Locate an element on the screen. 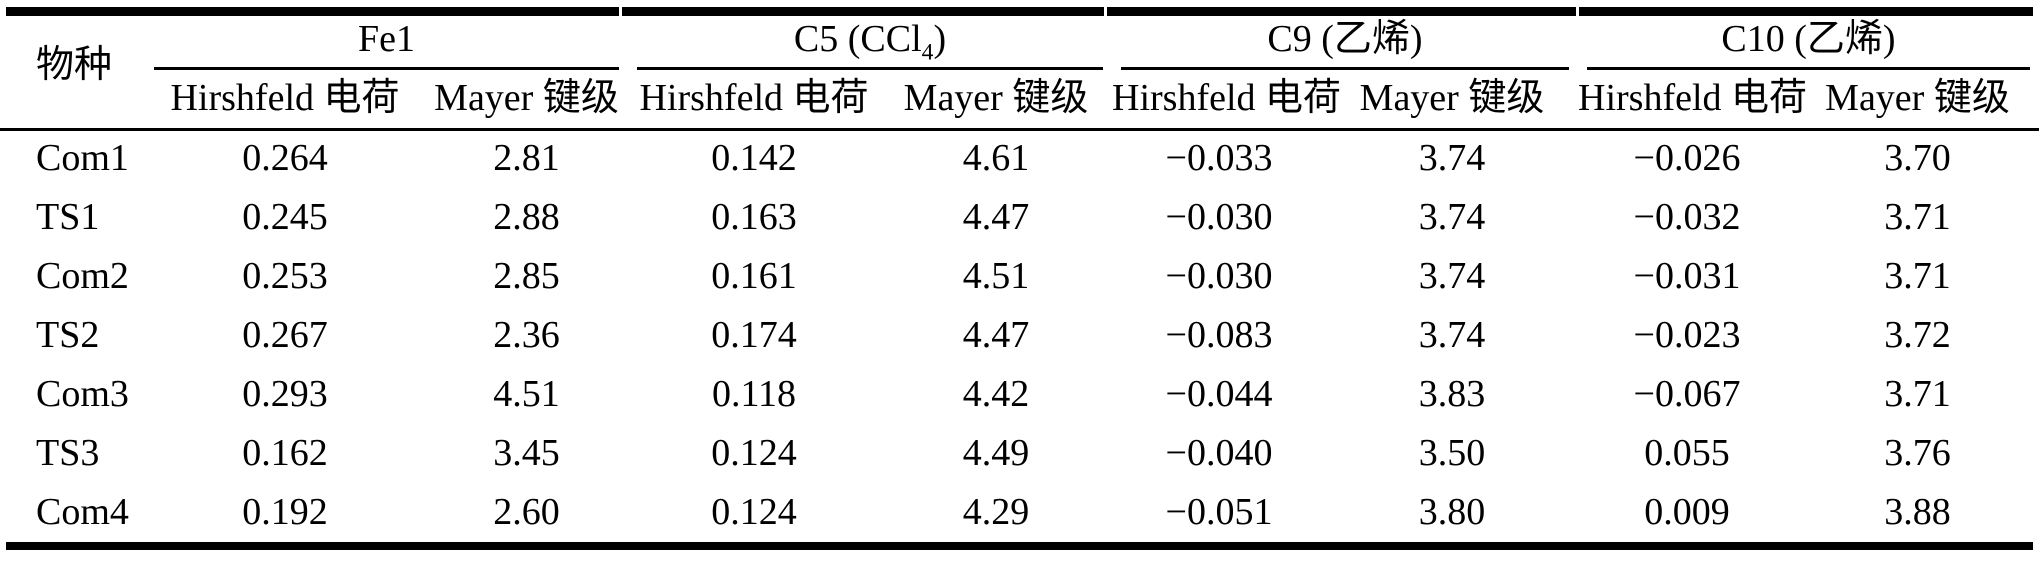  value-cell: 3.88 is located at coordinates (1917, 511).